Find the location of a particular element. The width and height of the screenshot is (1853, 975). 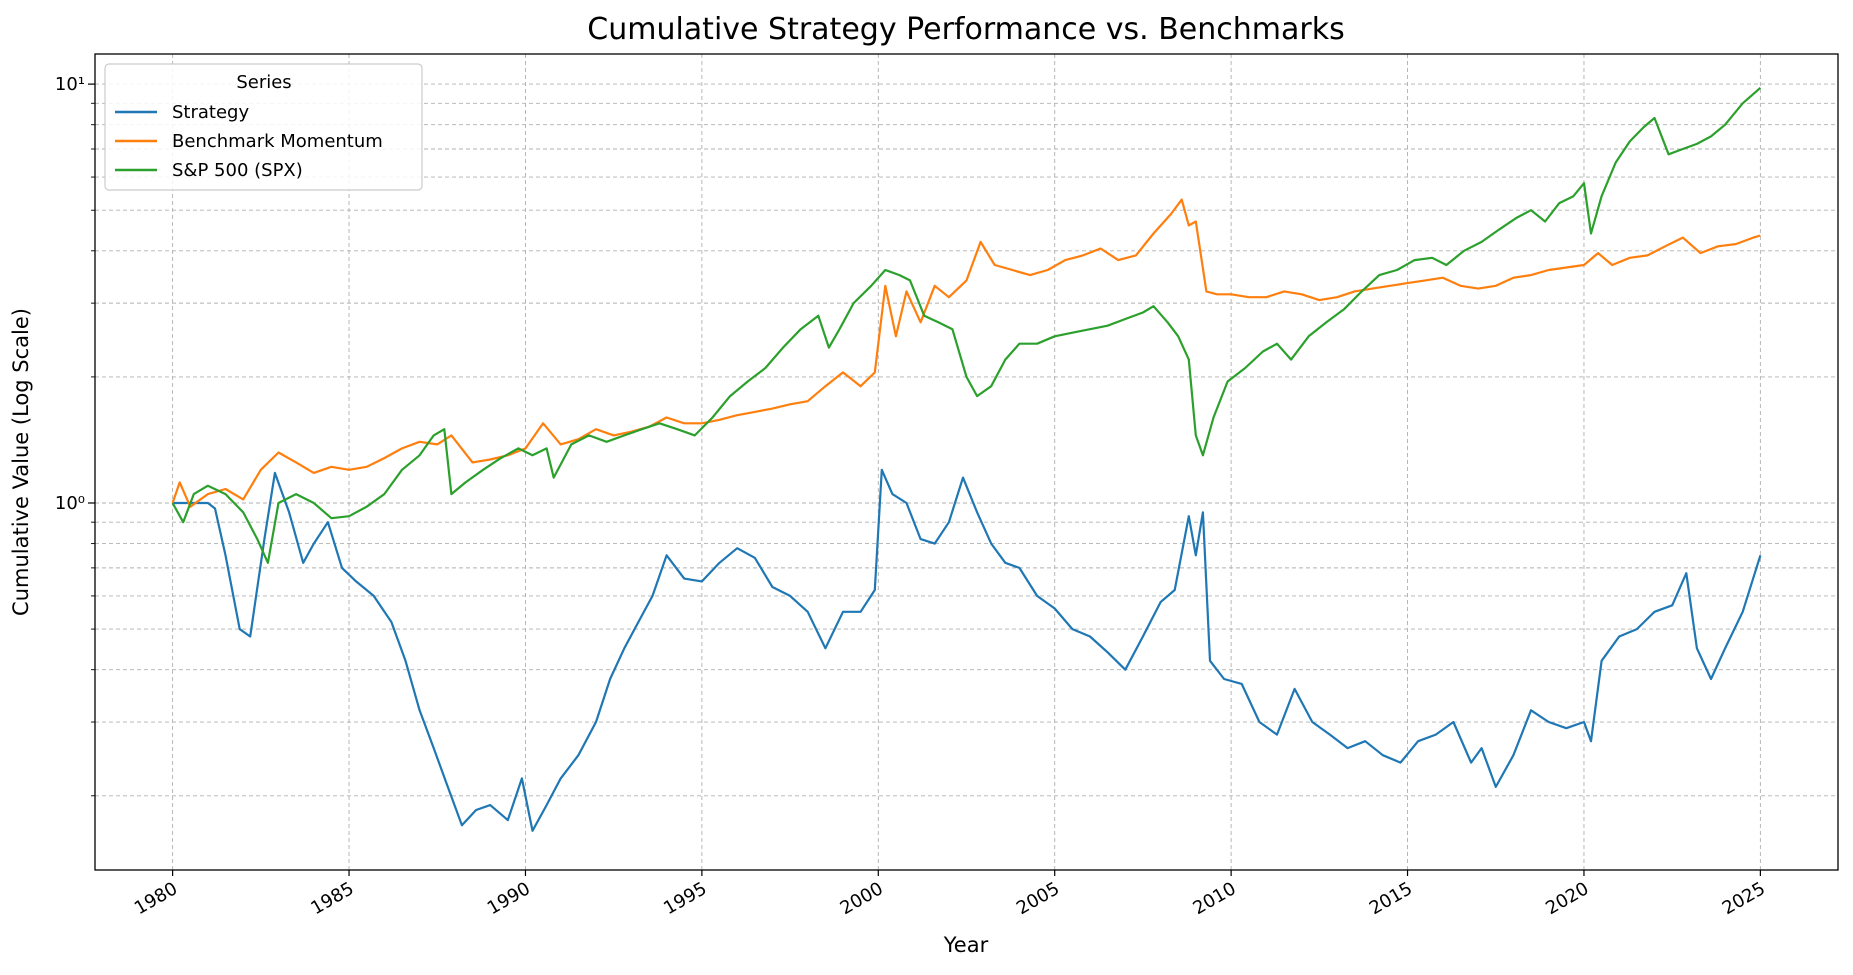

y-axis-label: Cumulative Value (Log Scale) is located at coordinates (21, 462).